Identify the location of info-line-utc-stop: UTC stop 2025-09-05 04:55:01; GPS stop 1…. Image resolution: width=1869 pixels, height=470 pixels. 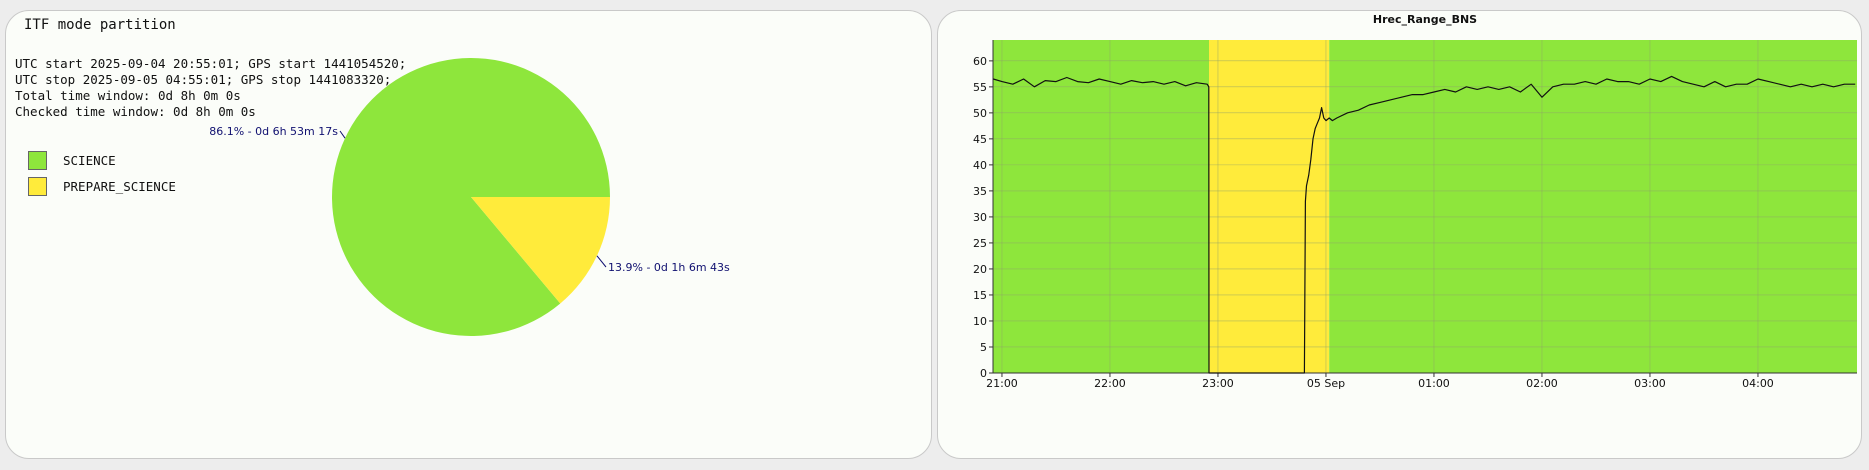
(203, 79).